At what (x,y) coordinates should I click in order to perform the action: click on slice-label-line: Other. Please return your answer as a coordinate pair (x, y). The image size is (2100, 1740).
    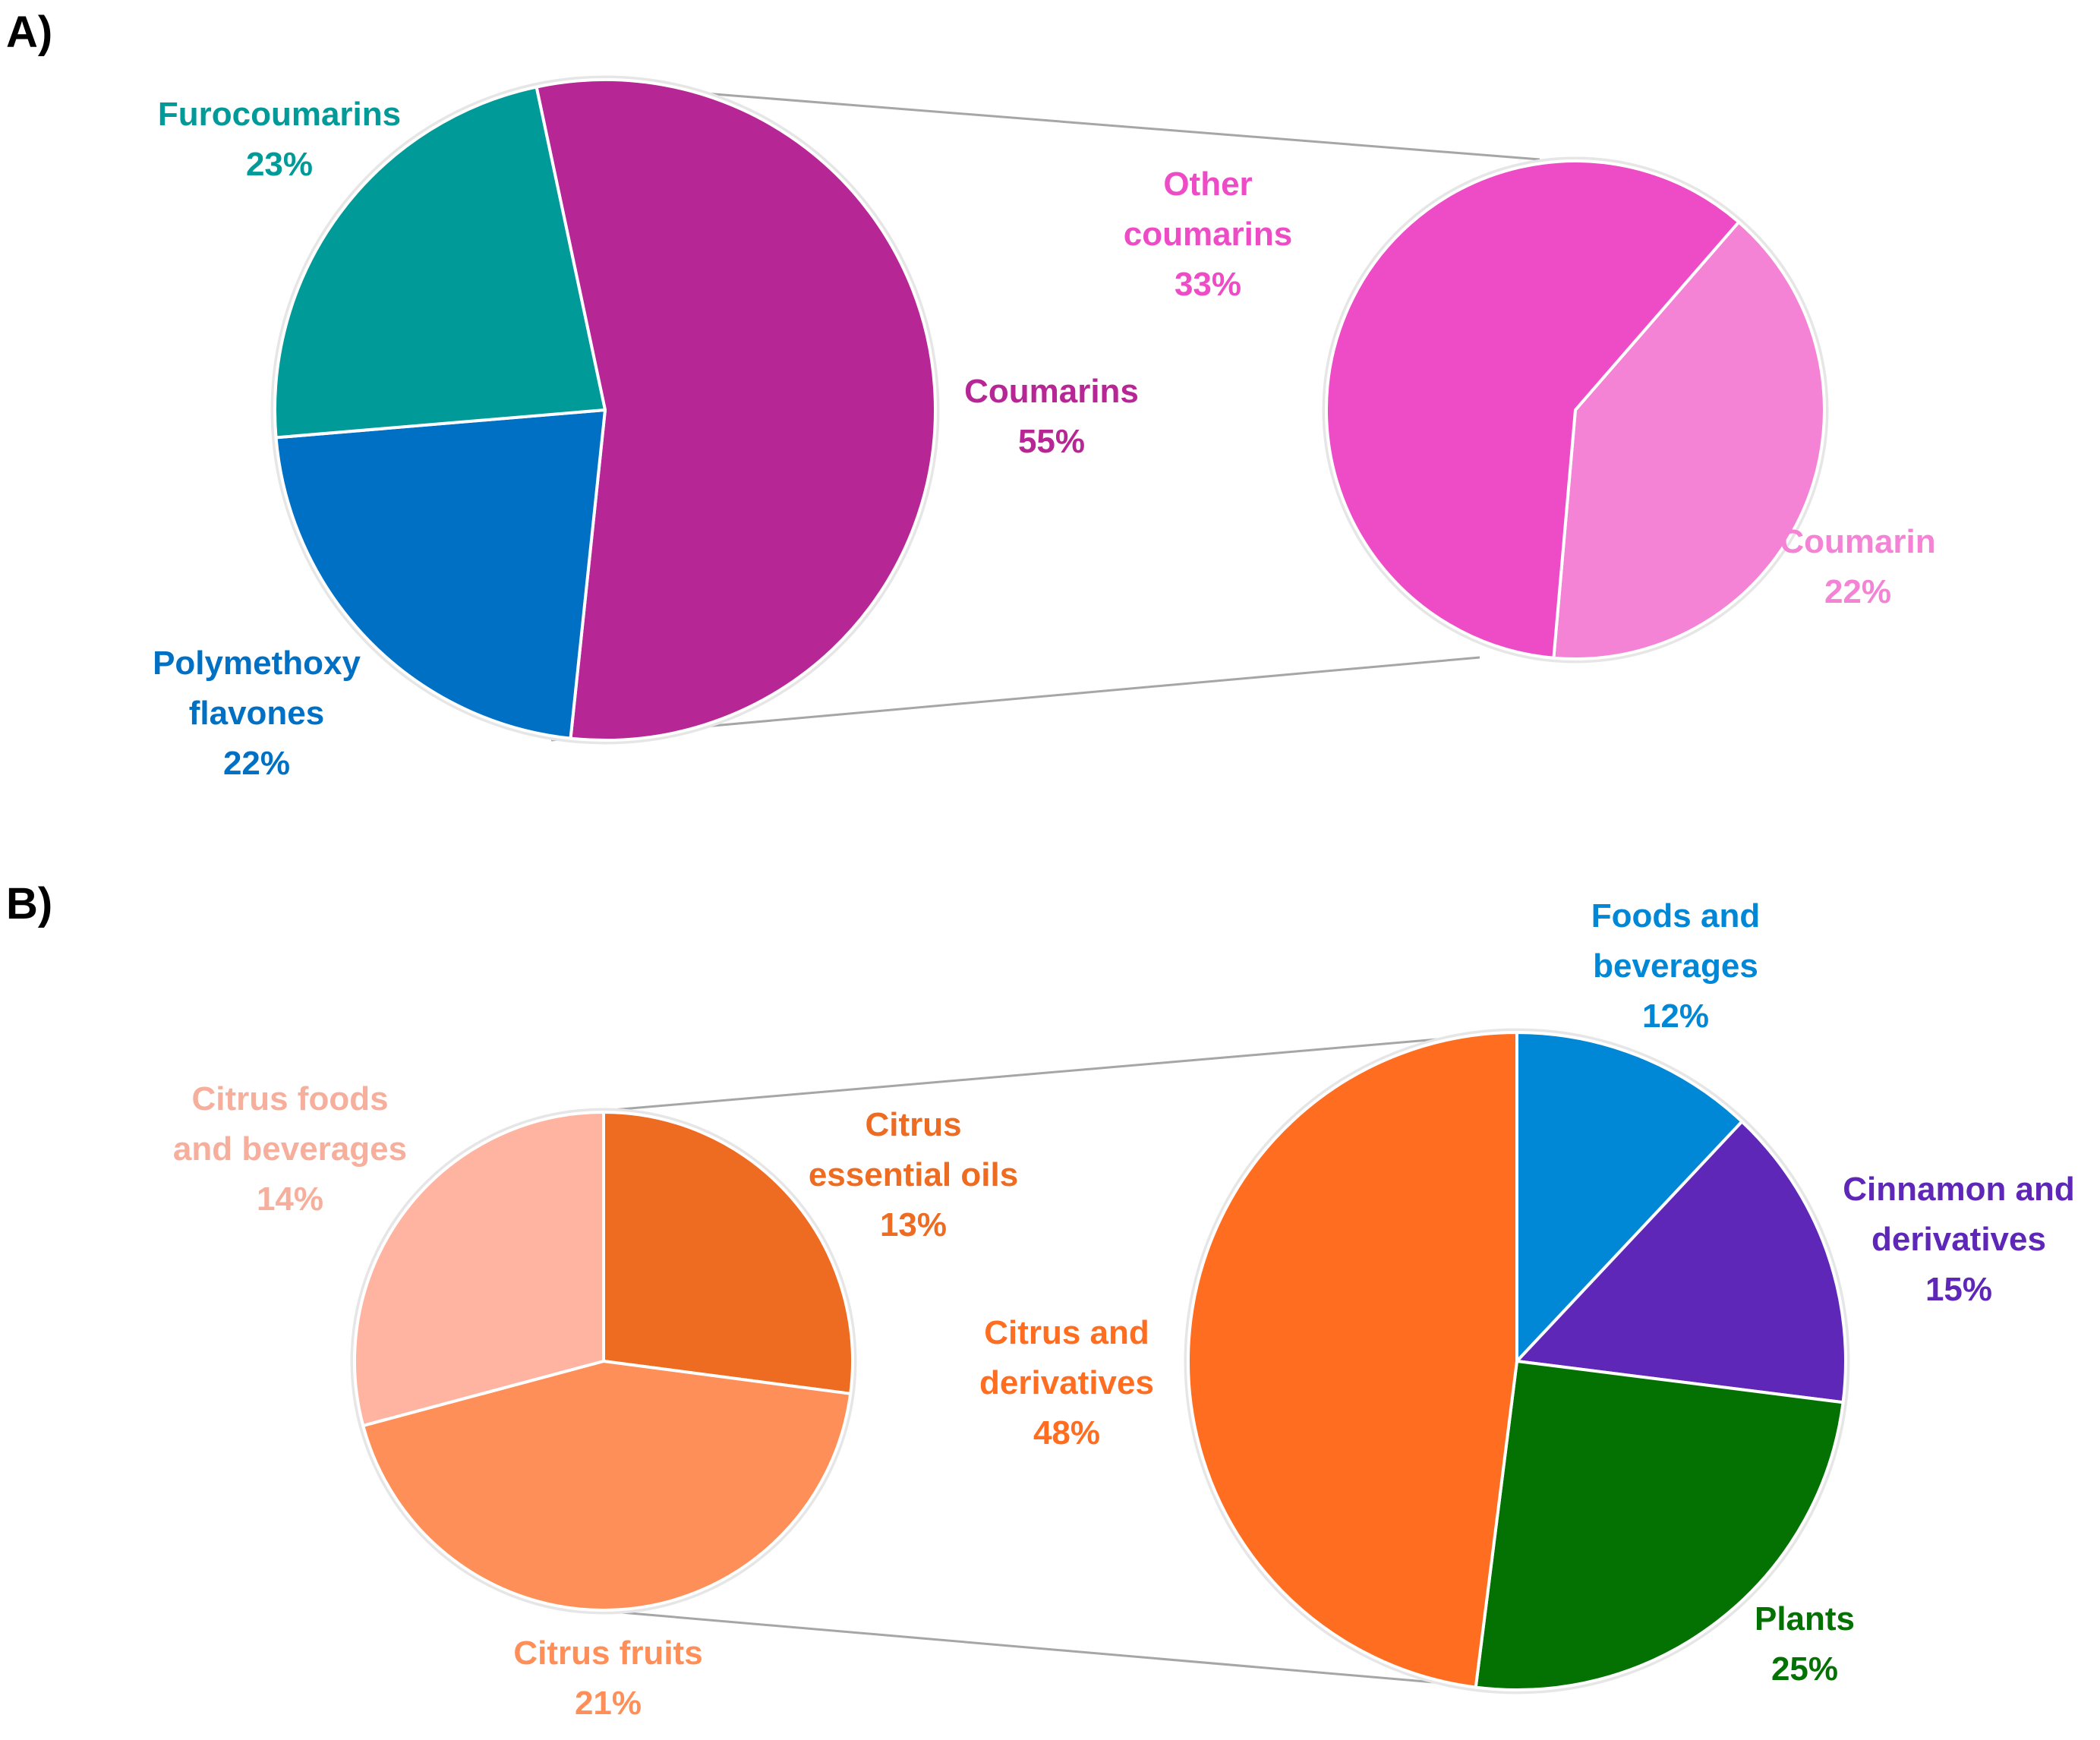
    Looking at the image, I should click on (1207, 184).